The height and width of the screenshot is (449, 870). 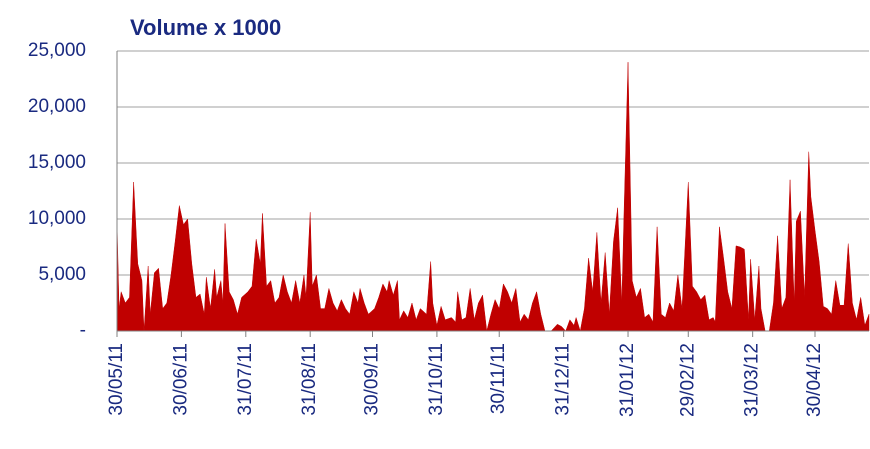 What do you see at coordinates (62, 274) in the screenshot?
I see `y-tick-label: 5,000` at bounding box center [62, 274].